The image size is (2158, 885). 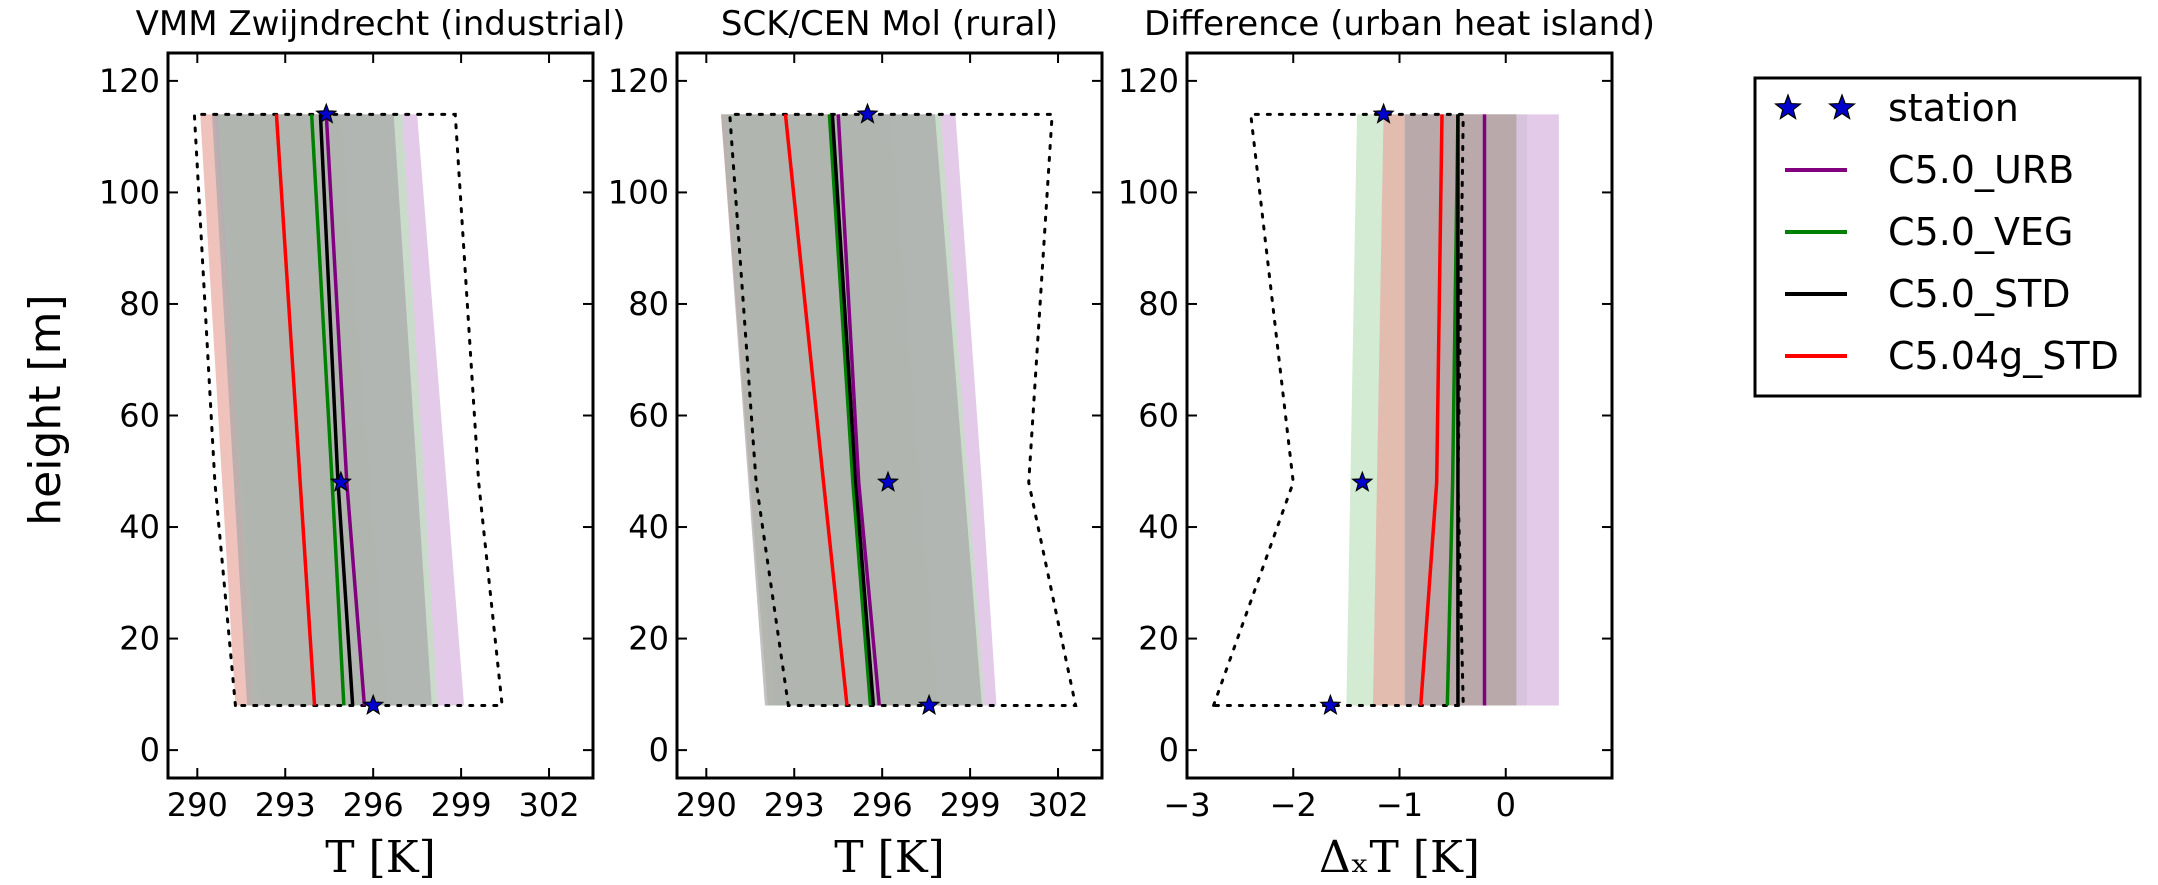 What do you see at coordinates (1186, 805) in the screenshot?
I see `x-tick-label: −3` at bounding box center [1186, 805].